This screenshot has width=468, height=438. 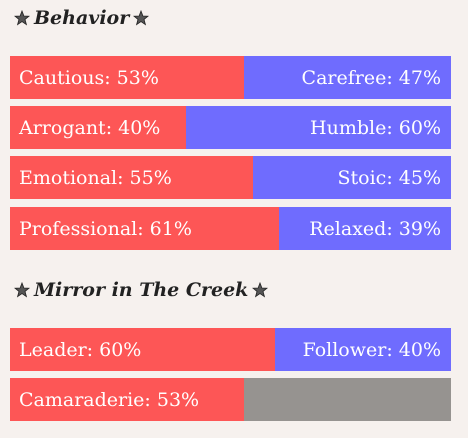 I want to click on trait-bar-arrogant-humble: Arrogant: 40% Humble: 60%, so click(x=230, y=127).